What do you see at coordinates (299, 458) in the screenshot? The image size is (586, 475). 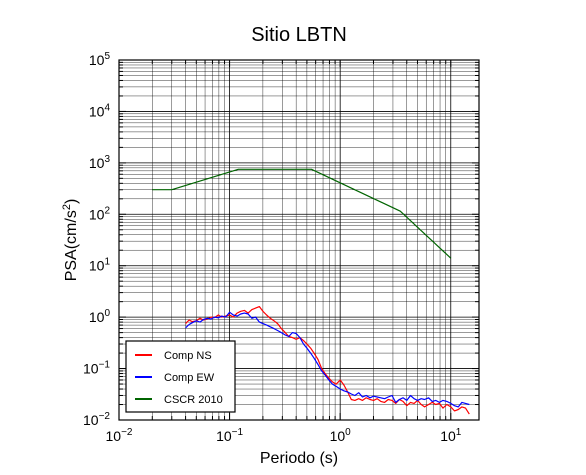 I see `x-axis-label: Periodo (s)` at bounding box center [299, 458].